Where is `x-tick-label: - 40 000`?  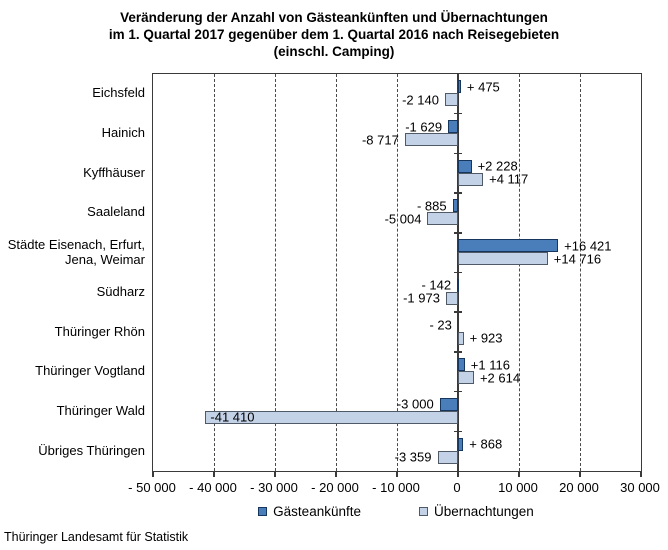 x-tick-label: - 40 000 is located at coordinates (213, 487).